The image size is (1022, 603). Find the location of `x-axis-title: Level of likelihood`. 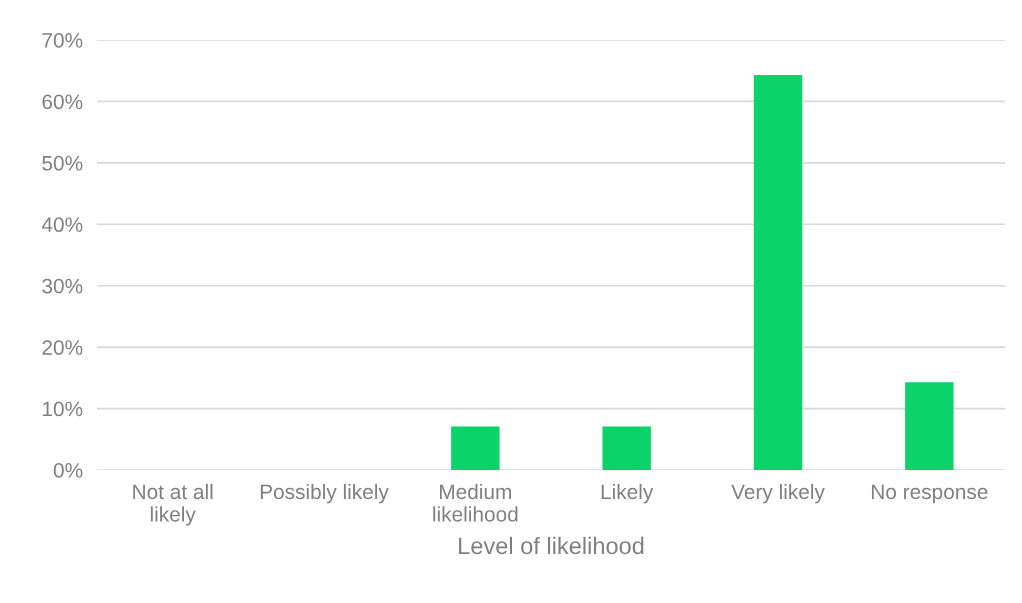

x-axis-title: Level of likelihood is located at coordinates (551, 545).